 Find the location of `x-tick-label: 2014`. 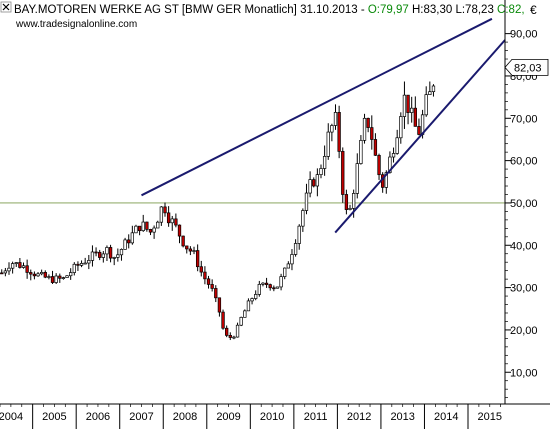

x-tick-label: 2014 is located at coordinates (446, 417).